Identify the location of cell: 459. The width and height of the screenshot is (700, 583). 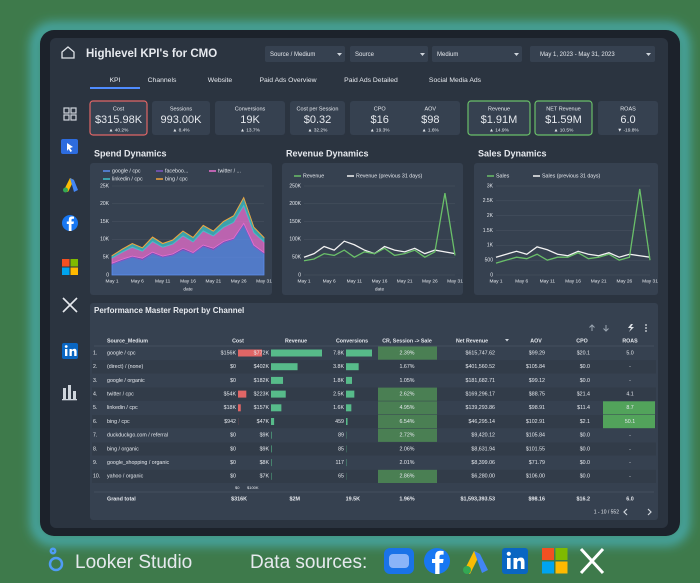
(339, 422).